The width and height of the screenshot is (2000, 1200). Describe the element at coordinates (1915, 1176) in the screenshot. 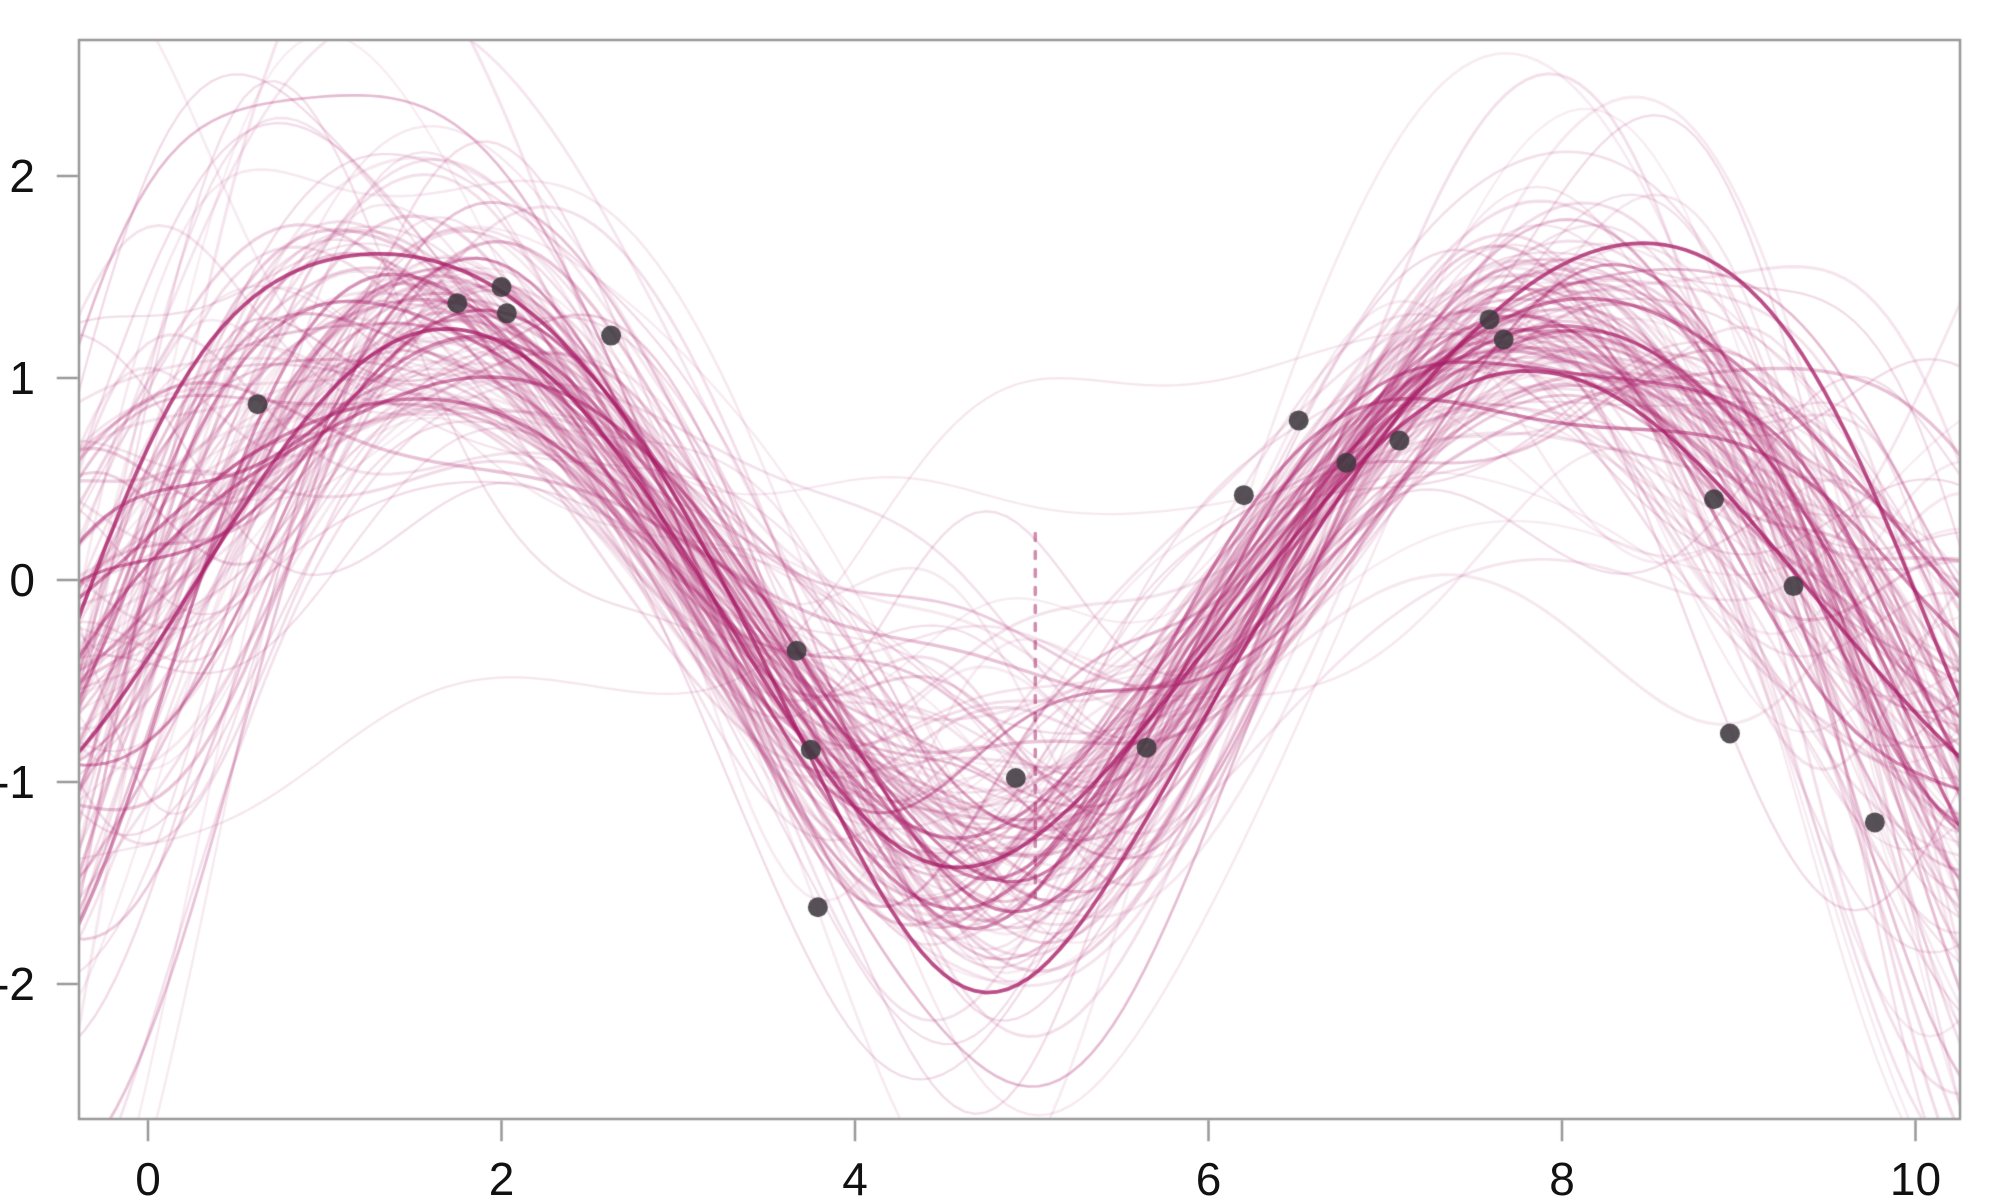

I see `x-tick-label: 10` at that location.